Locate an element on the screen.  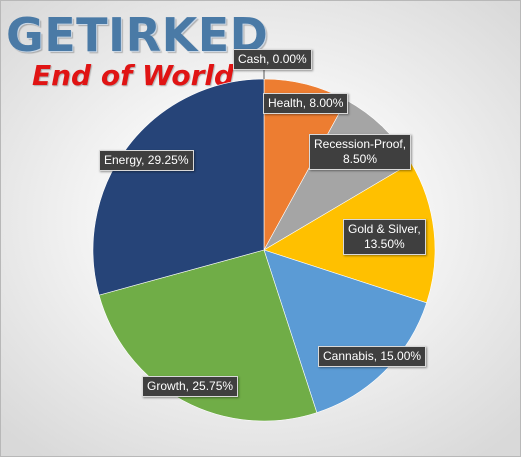
slice-cannabis is located at coordinates (345, 331).